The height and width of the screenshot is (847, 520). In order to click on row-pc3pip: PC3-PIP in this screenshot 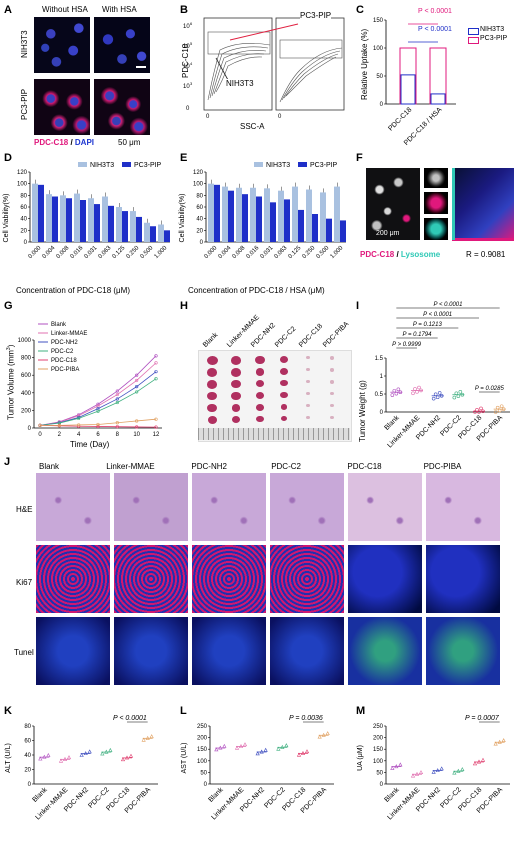, I will do `click(24, 104)`.